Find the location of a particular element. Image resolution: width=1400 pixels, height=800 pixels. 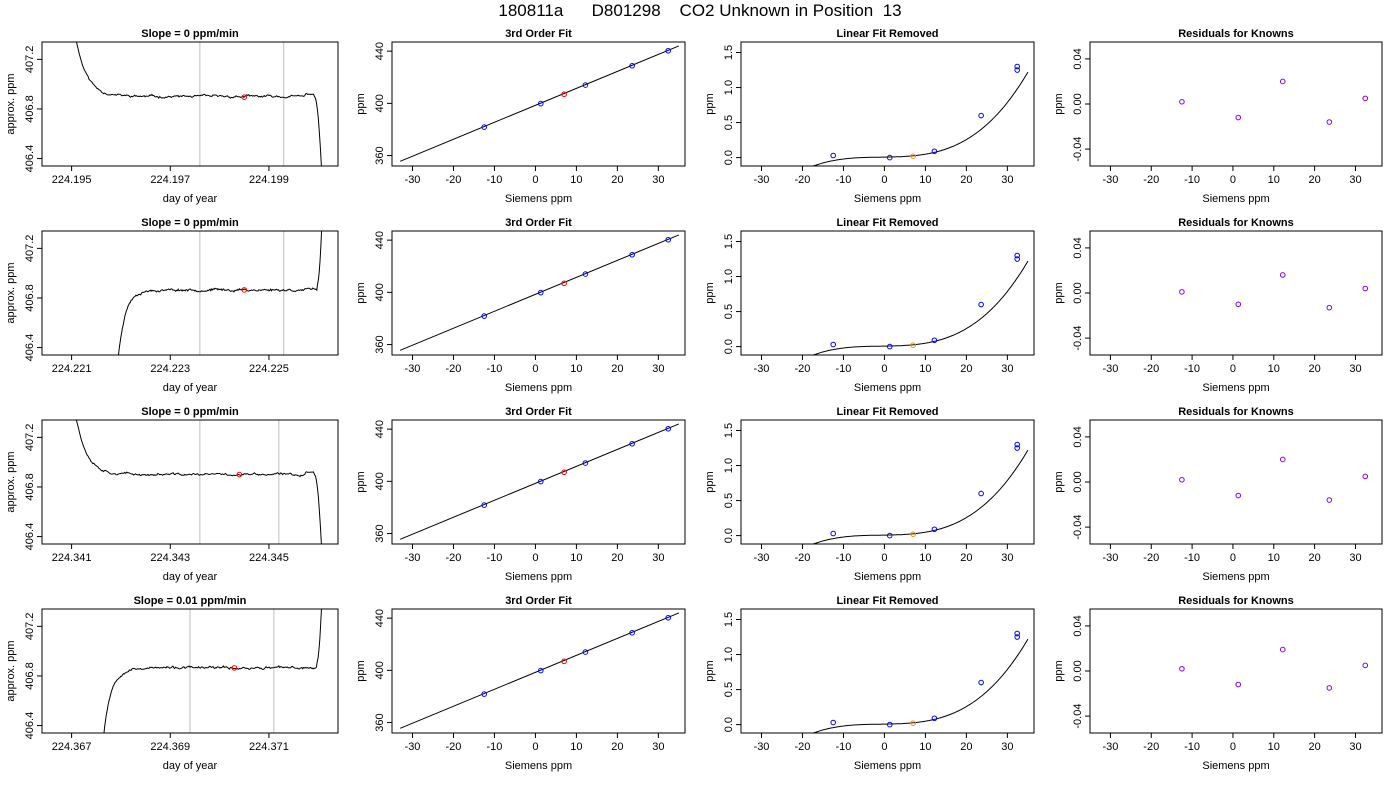

window-mean-point is located at coordinates (244, 97).